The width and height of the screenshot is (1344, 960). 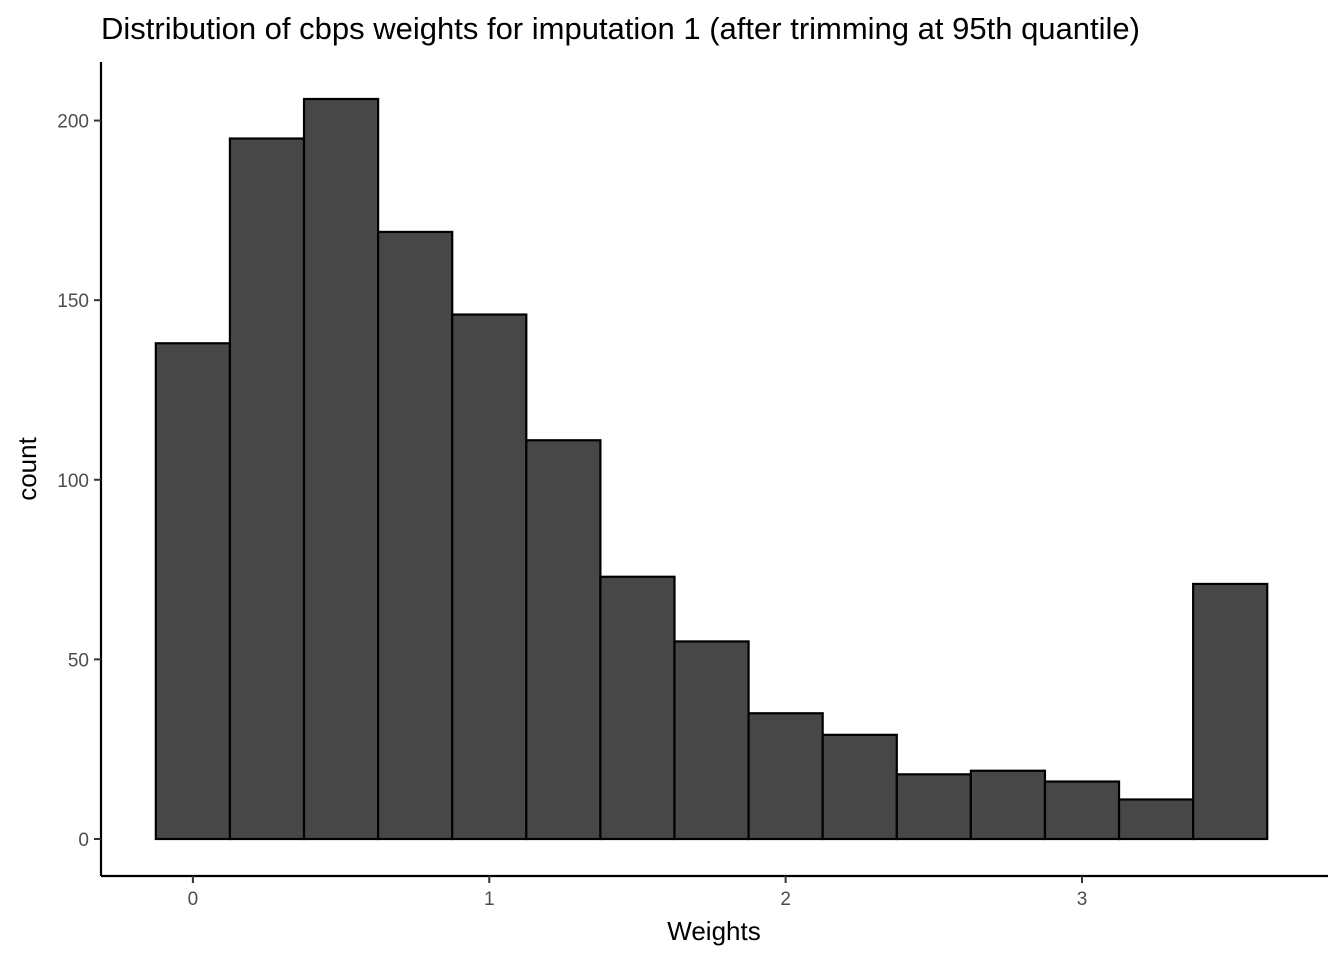 What do you see at coordinates (785, 899) in the screenshot?
I see `x-tick-label-2: 2` at bounding box center [785, 899].